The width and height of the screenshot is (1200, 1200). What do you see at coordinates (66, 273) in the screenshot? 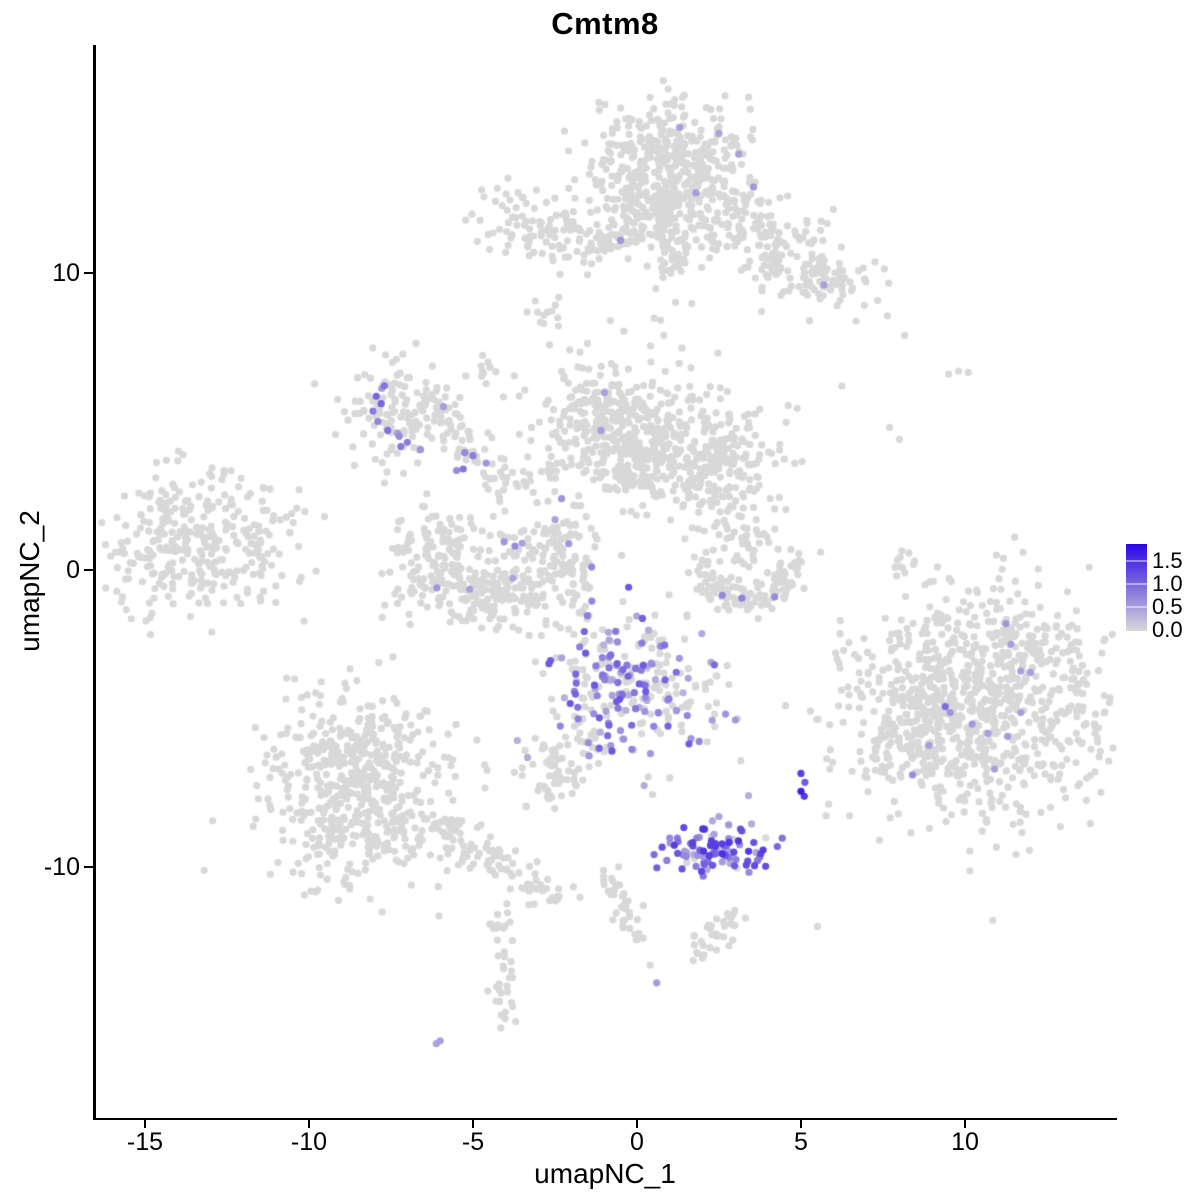
I see `y-tick-label: 10` at bounding box center [66, 273].